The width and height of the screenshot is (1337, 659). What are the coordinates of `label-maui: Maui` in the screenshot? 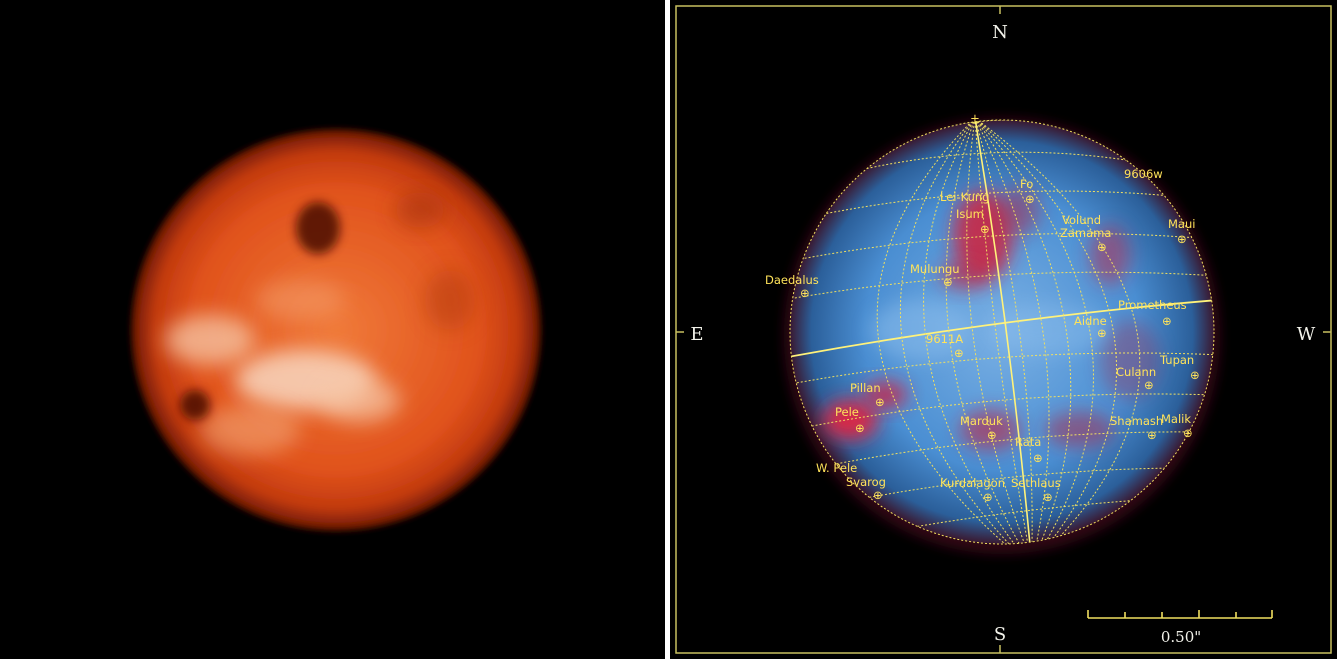 It's located at (1181, 224).